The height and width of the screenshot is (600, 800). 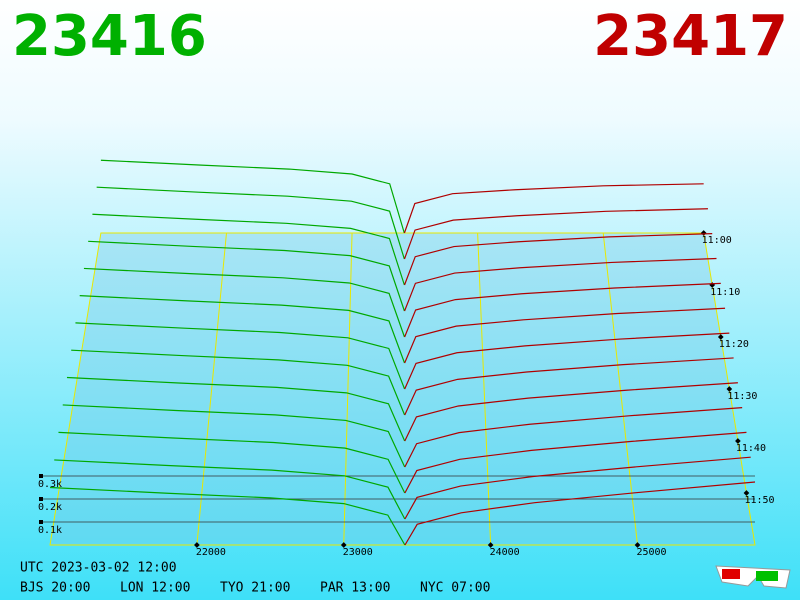 I want to click on clock: TYO 21:00, so click(x=255, y=588).